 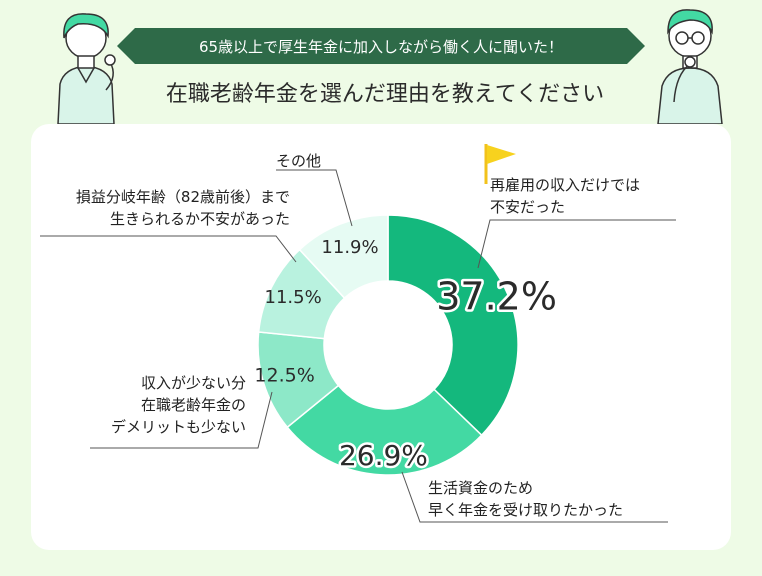 What do you see at coordinates (182, 208) in the screenshot?
I see `category-label-3: 損益分岐年齢（82歳前後）まで 生きられるか不安があった` at bounding box center [182, 208].